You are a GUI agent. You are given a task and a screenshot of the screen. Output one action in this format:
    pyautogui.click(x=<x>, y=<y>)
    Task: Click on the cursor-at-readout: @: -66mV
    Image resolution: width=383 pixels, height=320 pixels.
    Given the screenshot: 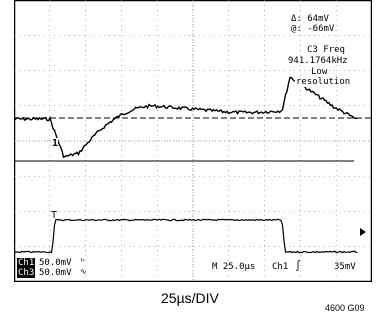 What is the action you would take?
    pyautogui.click(x=313, y=29)
    